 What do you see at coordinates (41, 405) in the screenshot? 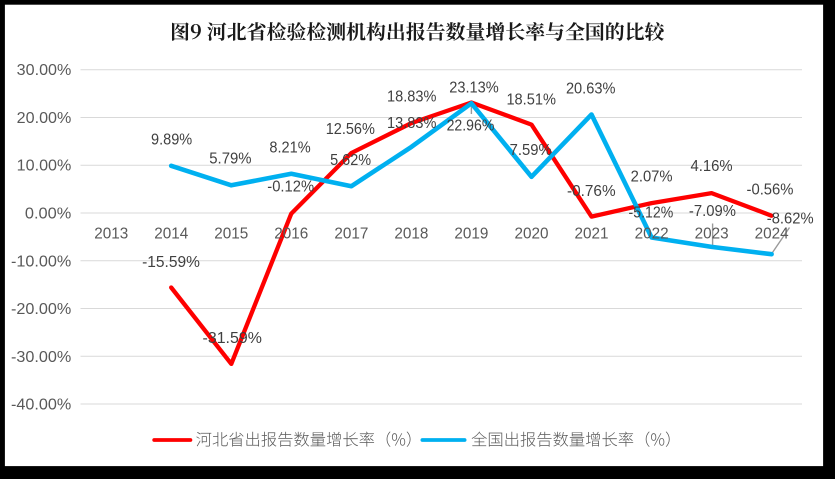
I see `svg-text: -40.00%` at bounding box center [41, 405].